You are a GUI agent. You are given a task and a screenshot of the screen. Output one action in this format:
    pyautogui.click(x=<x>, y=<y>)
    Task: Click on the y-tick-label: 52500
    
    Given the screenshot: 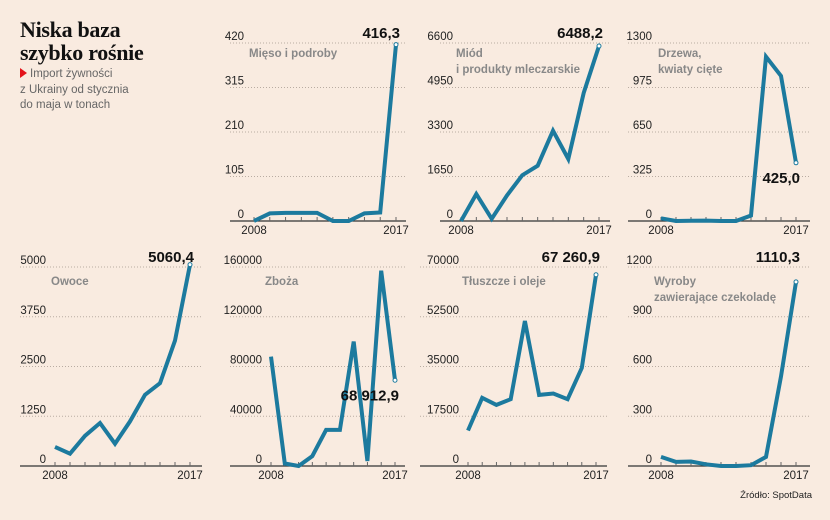 What is the action you would take?
    pyautogui.click(x=443, y=311)
    